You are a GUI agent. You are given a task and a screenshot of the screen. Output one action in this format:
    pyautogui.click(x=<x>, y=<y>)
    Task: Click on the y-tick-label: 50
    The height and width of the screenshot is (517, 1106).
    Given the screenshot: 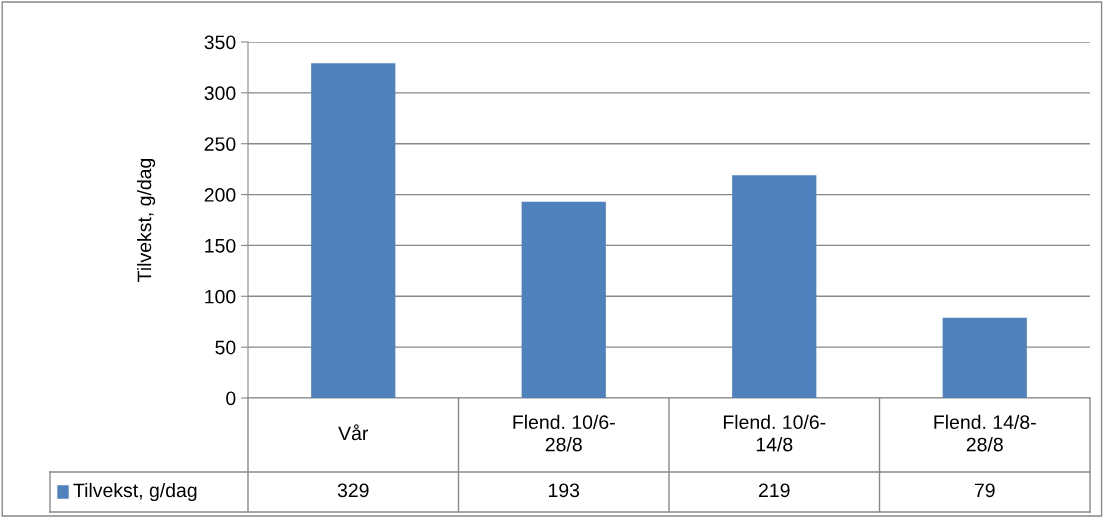 What is the action you would take?
    pyautogui.click(x=225, y=347)
    